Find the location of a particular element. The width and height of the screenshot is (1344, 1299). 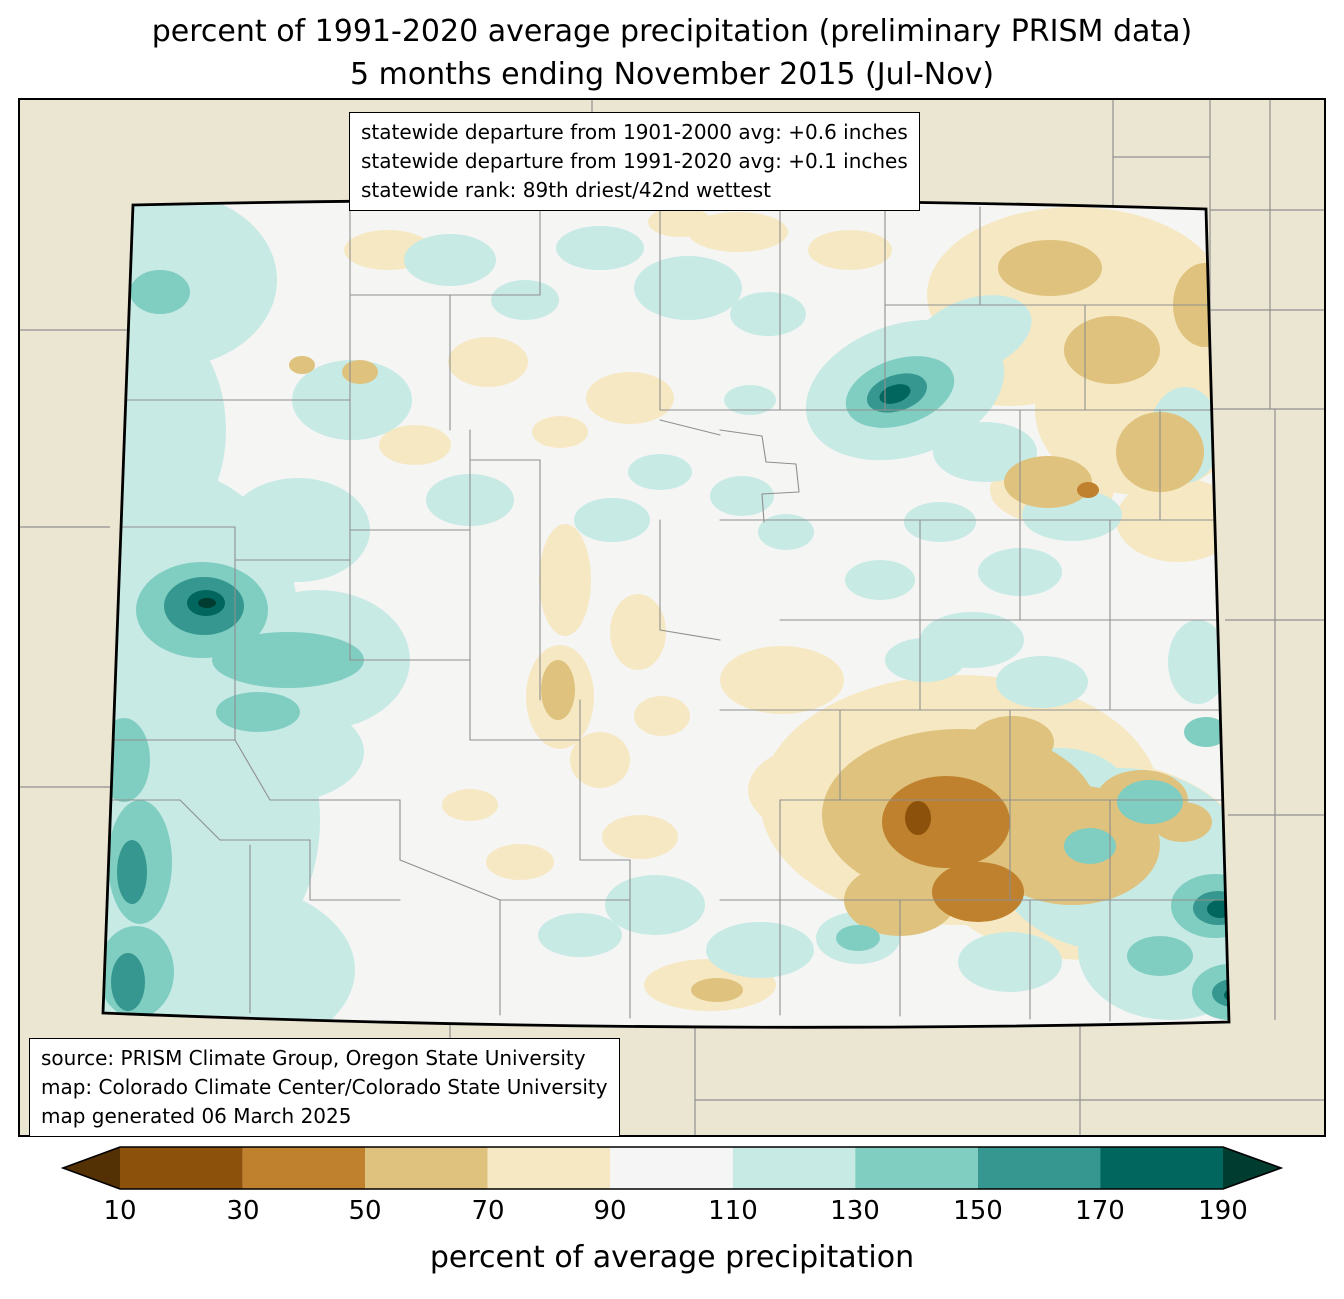

colorbar-ticks: 10 30 50 70 90 110 130 150 170 190 is located at coordinates (672, 1212).